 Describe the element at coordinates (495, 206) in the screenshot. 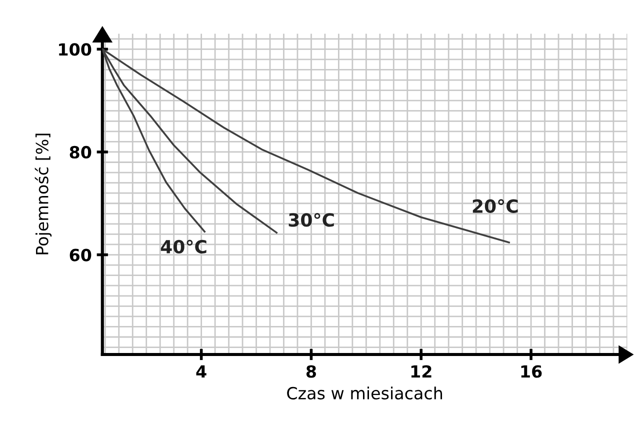

I see `series-label: 20°C` at that location.